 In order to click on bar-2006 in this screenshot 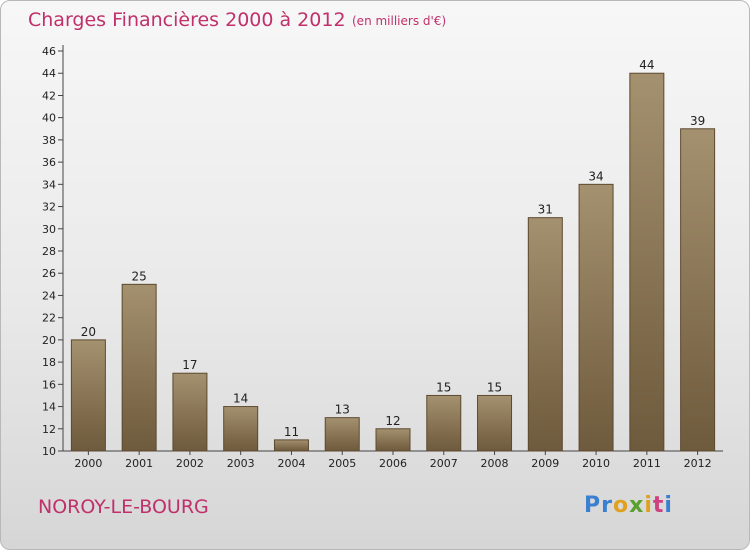, I will do `click(393, 440)`.